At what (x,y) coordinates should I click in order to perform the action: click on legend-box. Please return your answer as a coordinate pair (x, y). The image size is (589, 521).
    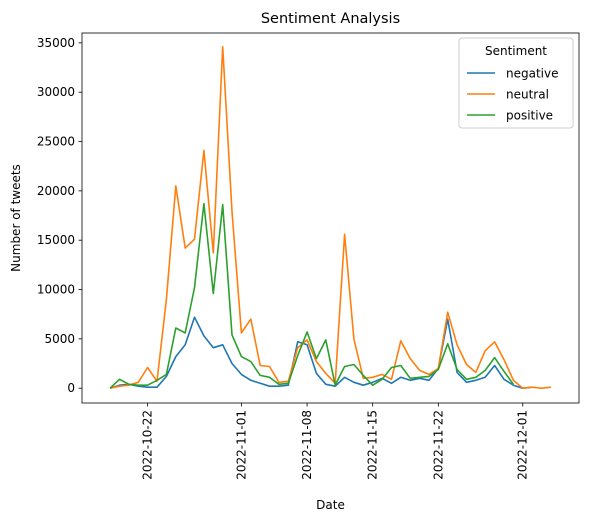
    Looking at the image, I should click on (516, 83).